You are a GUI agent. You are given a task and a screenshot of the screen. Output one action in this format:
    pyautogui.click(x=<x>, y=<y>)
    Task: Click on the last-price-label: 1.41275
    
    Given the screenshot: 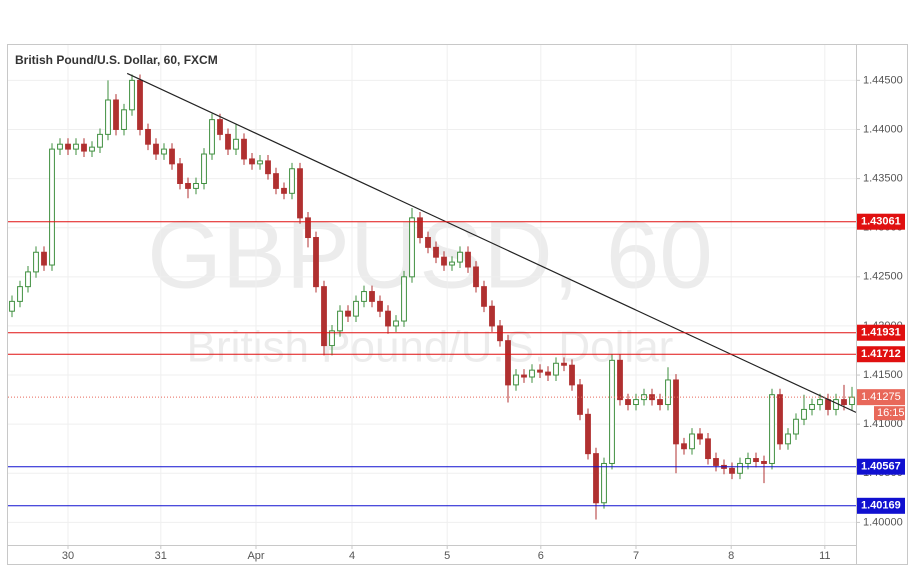 What is the action you would take?
    pyautogui.click(x=881, y=397)
    